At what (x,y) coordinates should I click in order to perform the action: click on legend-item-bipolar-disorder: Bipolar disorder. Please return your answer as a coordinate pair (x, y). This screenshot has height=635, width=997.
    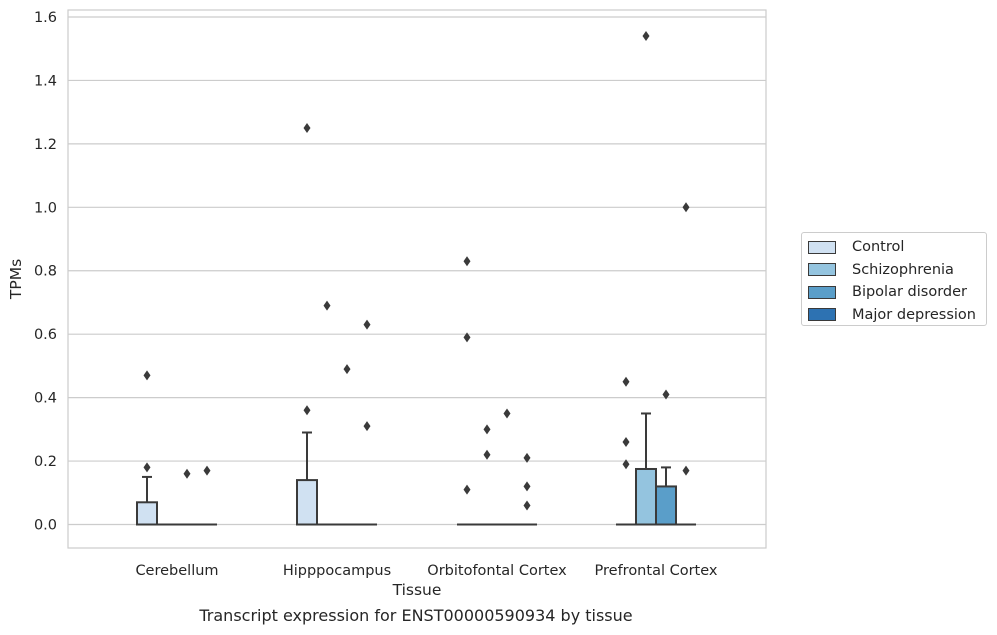
    Looking at the image, I should click on (897, 292).